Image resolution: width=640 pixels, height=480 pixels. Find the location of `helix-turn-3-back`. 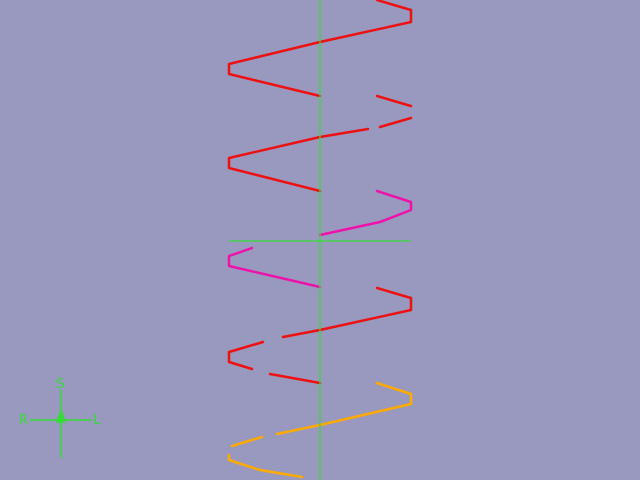

helix-turn-3-back is located at coordinates (347, 312).